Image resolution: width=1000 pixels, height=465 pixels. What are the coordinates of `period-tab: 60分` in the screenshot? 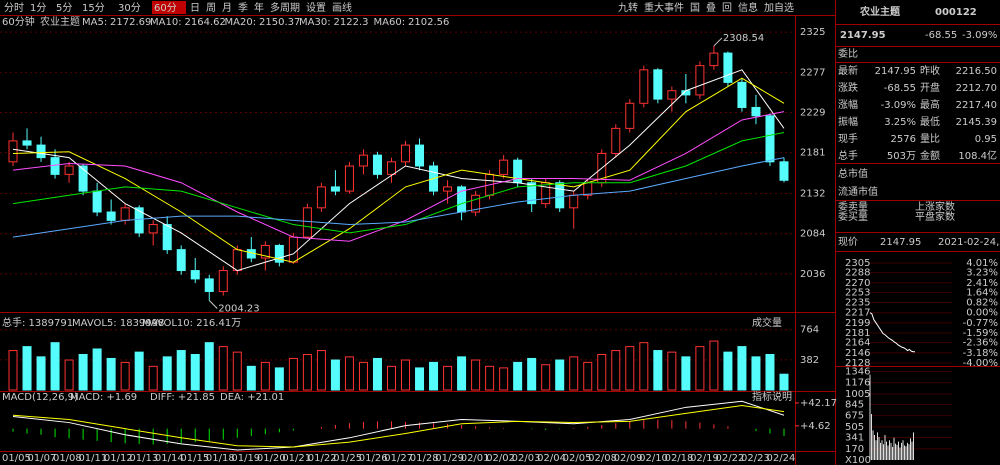 It's located at (165, 8).